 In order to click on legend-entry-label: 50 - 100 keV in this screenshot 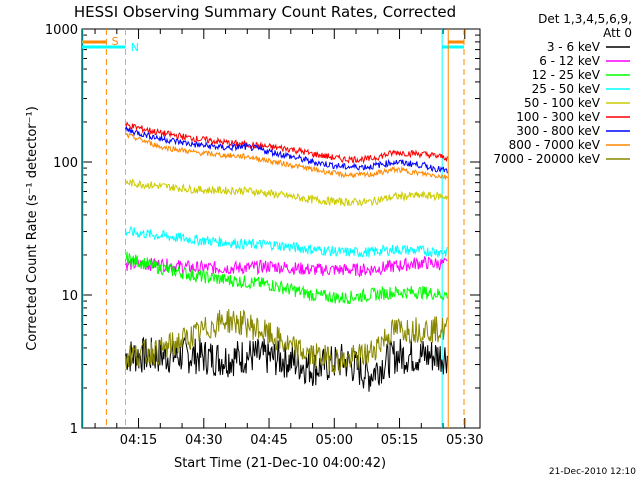, I will do `click(562, 103)`.